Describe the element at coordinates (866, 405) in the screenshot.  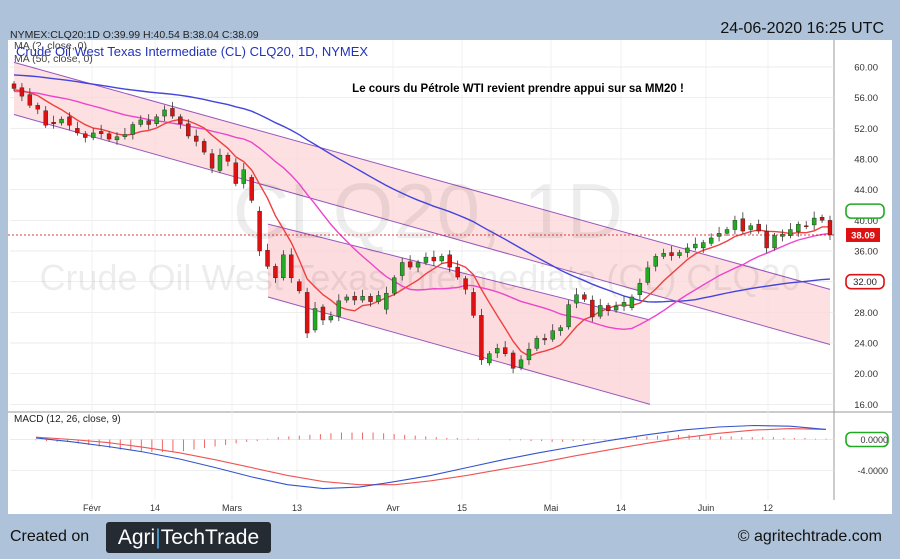
I see `price-tick-label: 16.00` at that location.